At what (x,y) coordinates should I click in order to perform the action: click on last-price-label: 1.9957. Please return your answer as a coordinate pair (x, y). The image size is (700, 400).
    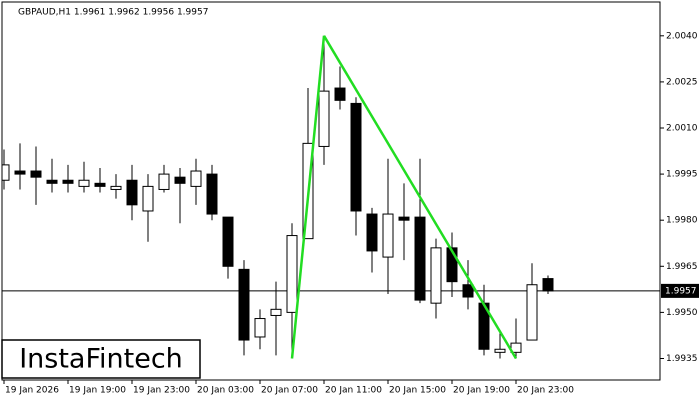
    Looking at the image, I should click on (681, 291).